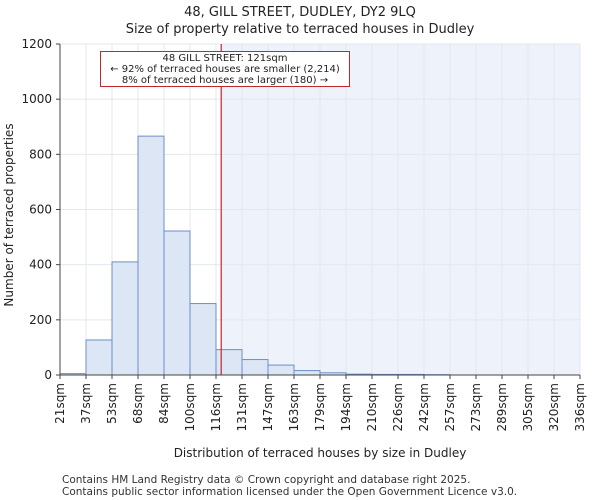  I want to click on x-tick-label-100sqm: 100sqm, so click(190, 407).